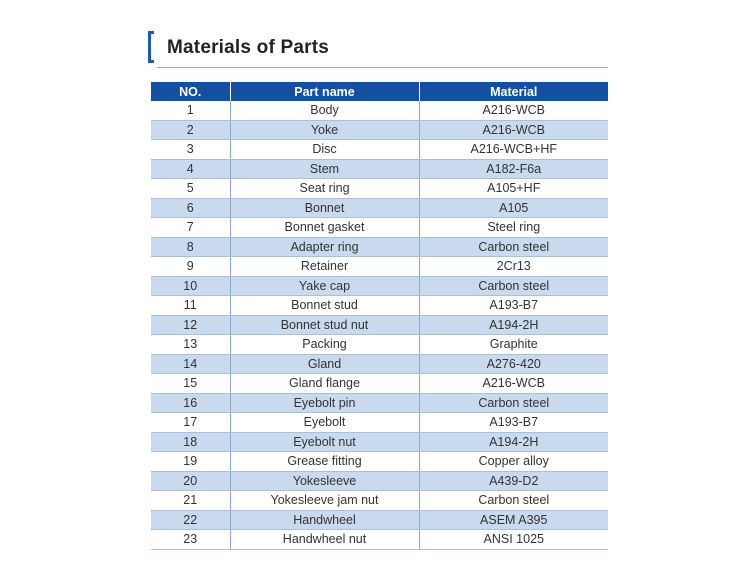  I want to click on table-row: 17 Eyebolt A193-B7, so click(379, 422).